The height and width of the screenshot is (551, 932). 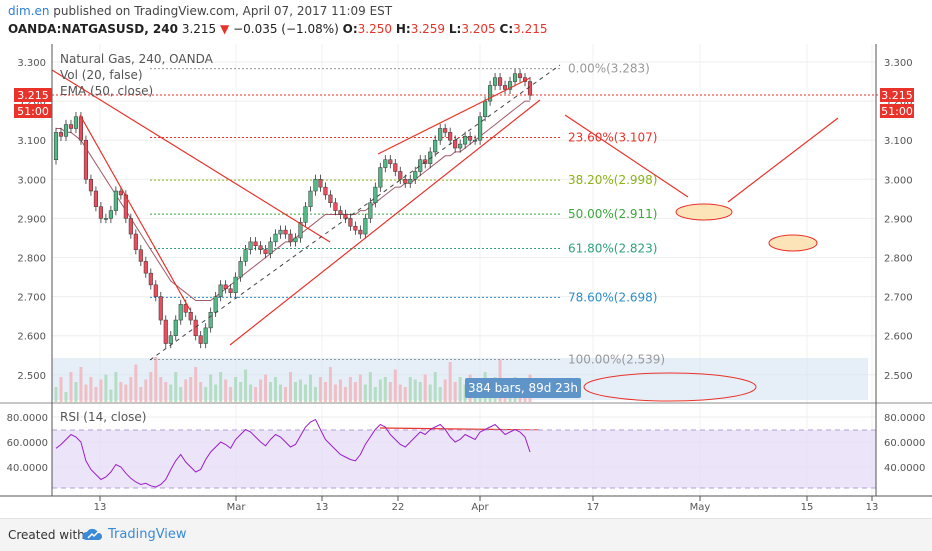 I want to click on price-tick-label-right: 2.600, so click(x=898, y=337).